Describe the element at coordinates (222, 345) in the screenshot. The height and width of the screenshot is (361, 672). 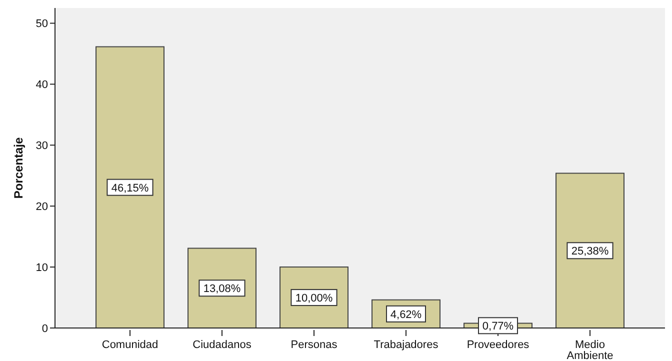
I see `x-tick-label: Ciudadanos` at that location.